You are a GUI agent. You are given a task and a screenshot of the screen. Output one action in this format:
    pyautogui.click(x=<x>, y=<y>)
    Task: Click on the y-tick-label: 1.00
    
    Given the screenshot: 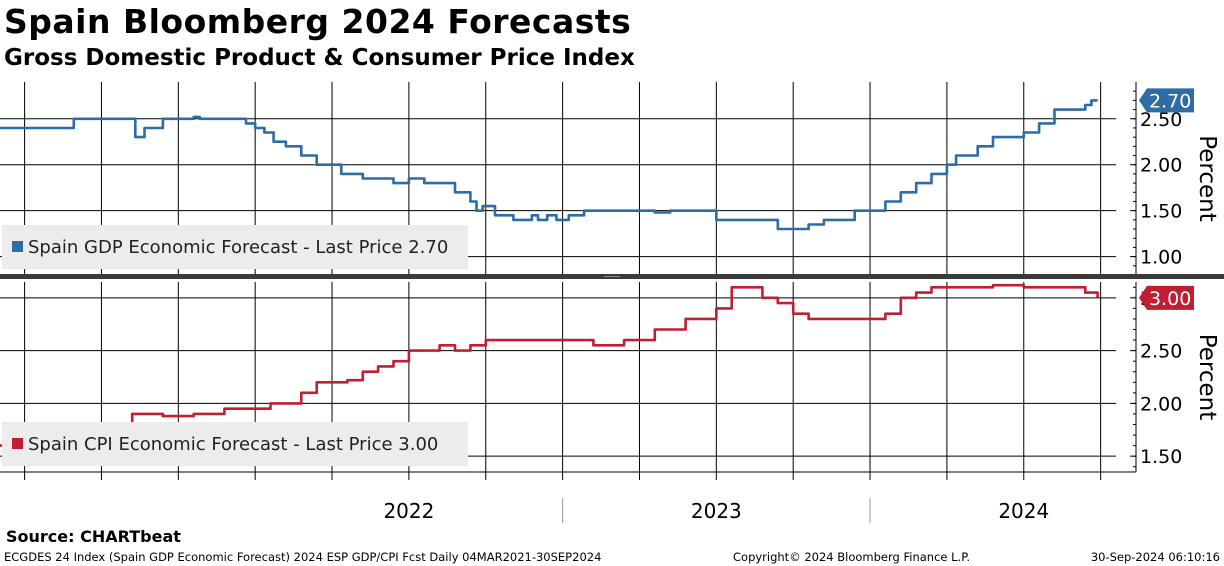 What is the action you would take?
    pyautogui.click(x=1161, y=258)
    